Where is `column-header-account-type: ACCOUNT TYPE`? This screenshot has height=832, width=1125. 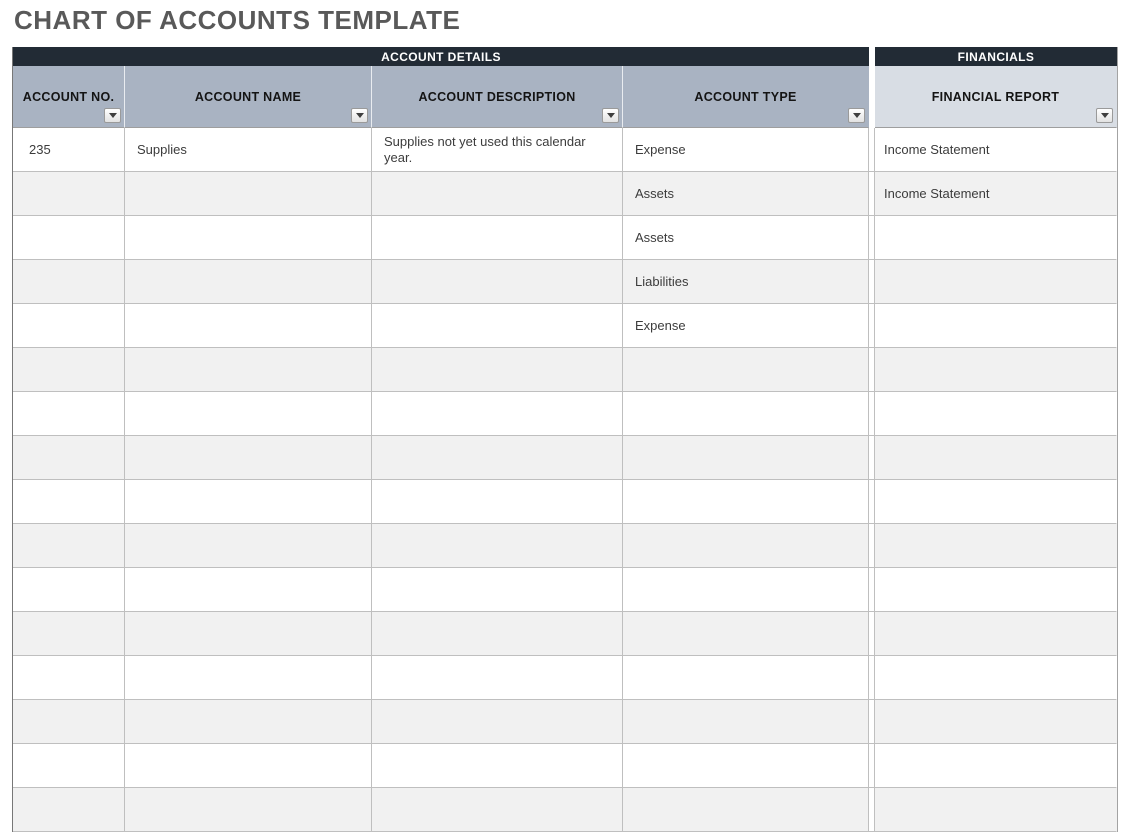
column-header-account-type: ACCOUNT TYPE is located at coordinates (746, 97).